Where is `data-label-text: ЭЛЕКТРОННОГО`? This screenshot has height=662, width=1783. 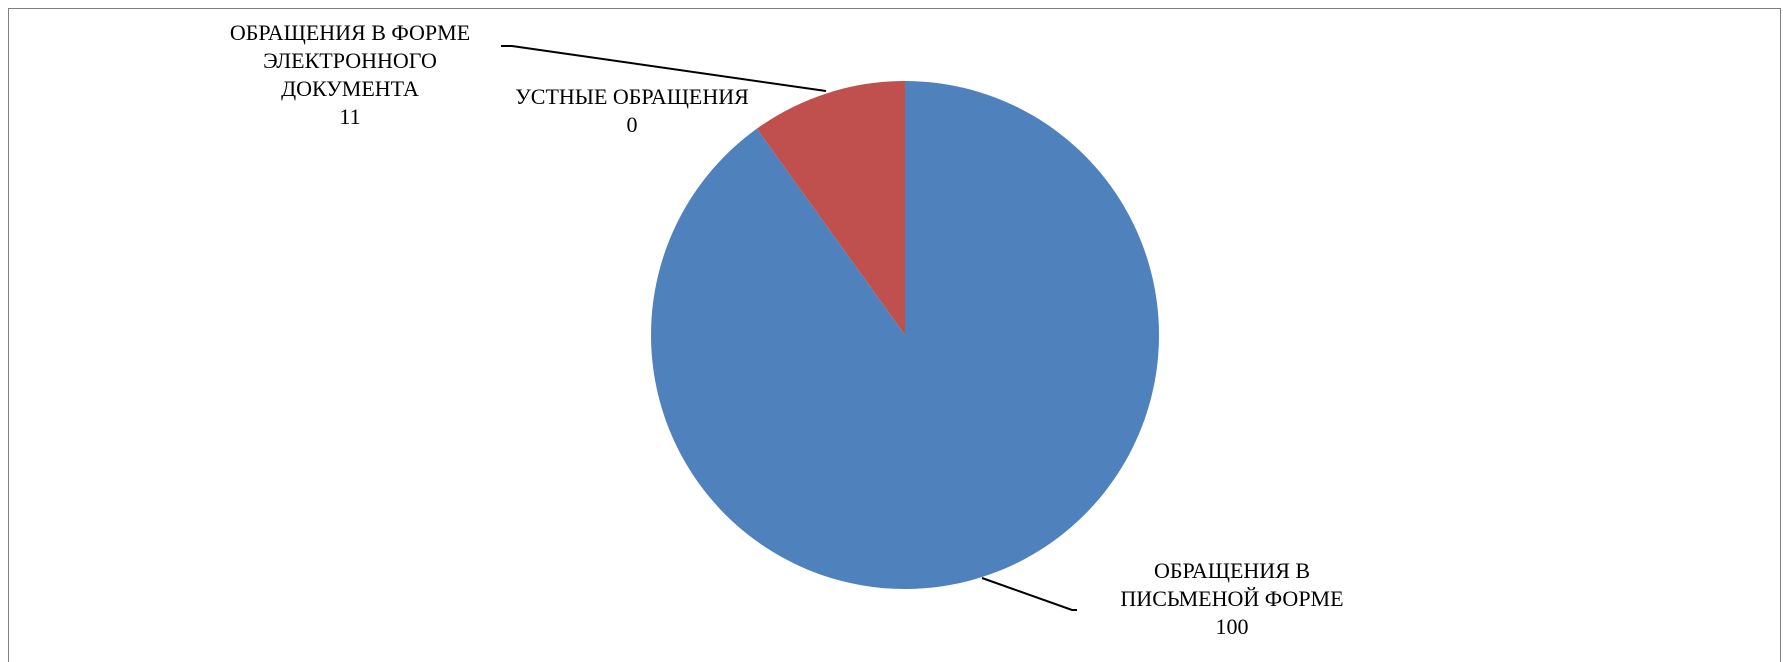 data-label-text: ЭЛЕКТРОННОГО is located at coordinates (350, 60).